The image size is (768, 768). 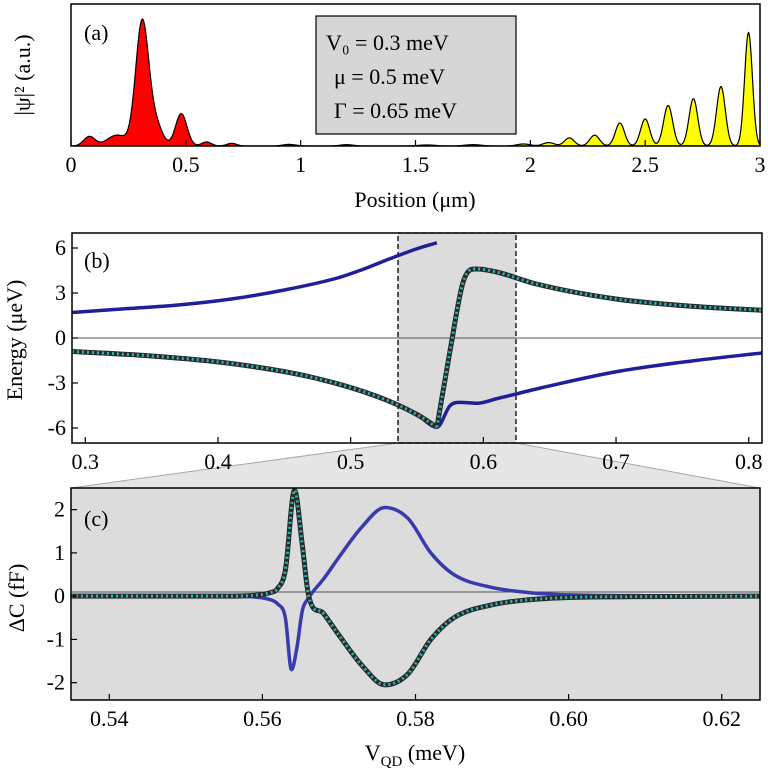 What do you see at coordinates (721, 718) in the screenshot?
I see `panel-c-xtick-label: 0.62` at bounding box center [721, 718].